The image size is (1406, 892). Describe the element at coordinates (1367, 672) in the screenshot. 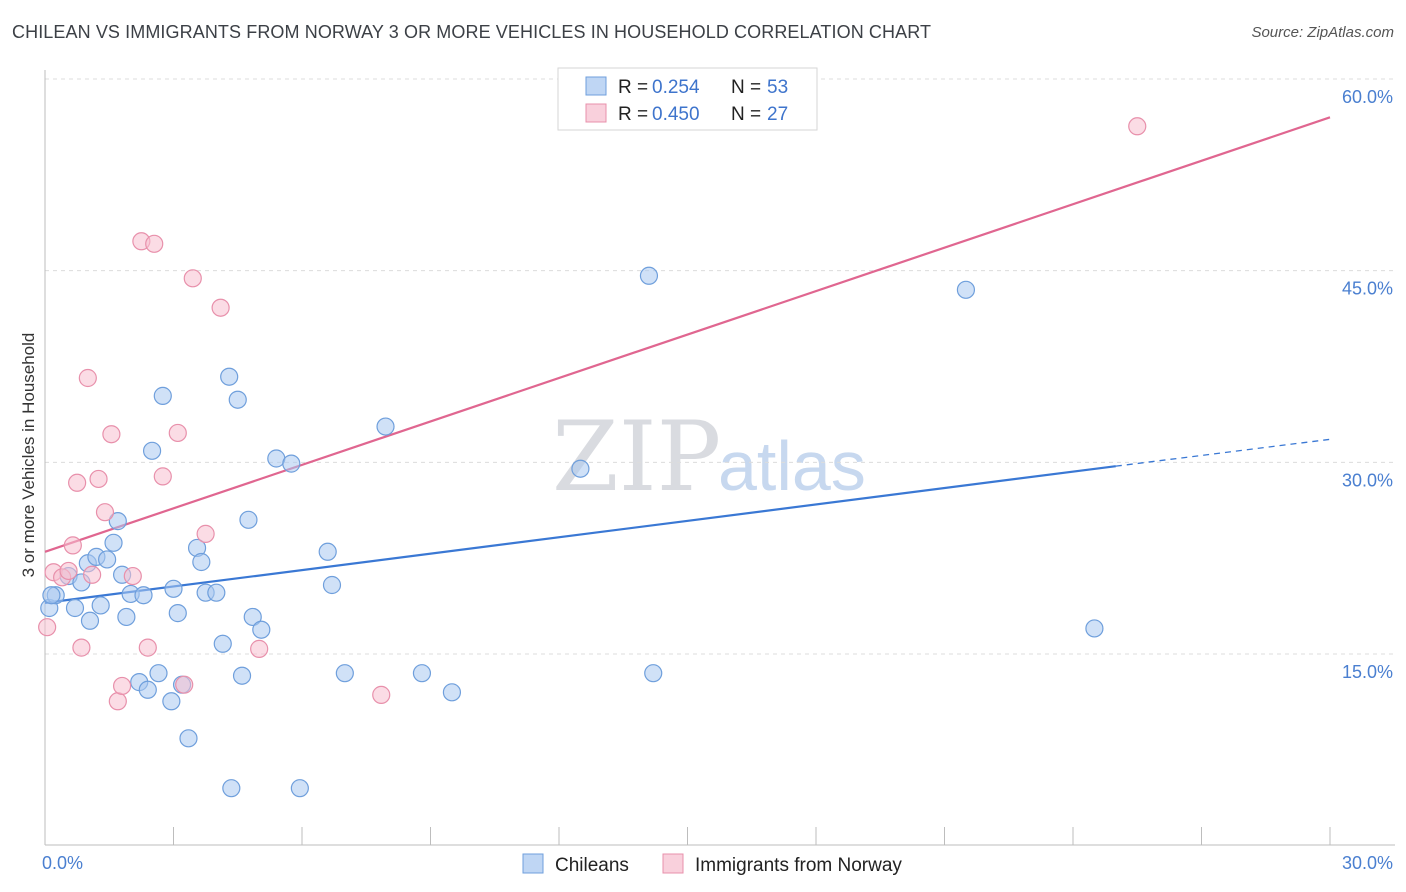

I see `y-tick-label: 15.0%` at that location.